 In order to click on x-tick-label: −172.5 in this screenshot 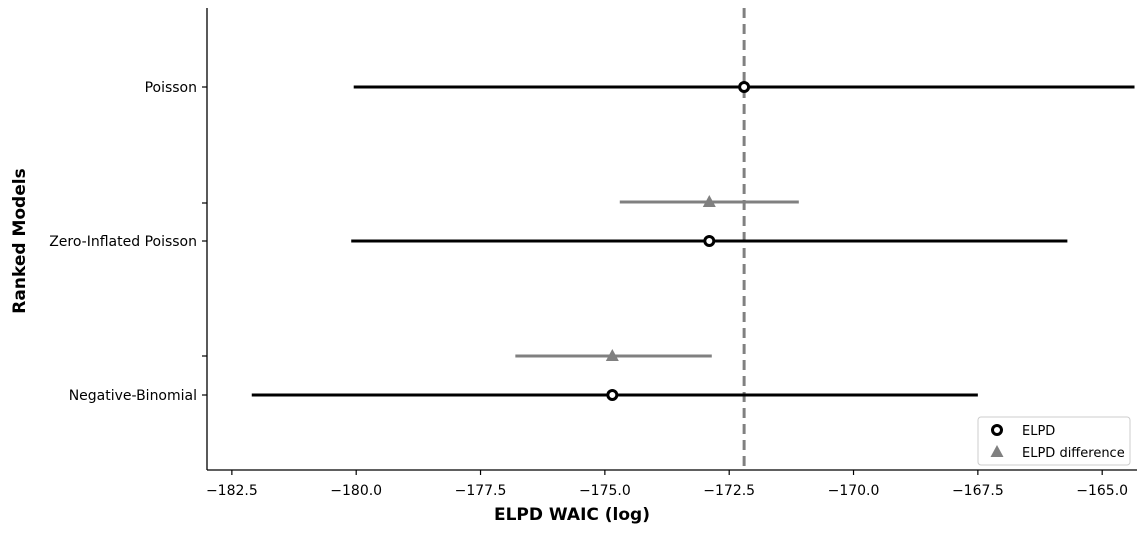, I will do `click(729, 491)`.